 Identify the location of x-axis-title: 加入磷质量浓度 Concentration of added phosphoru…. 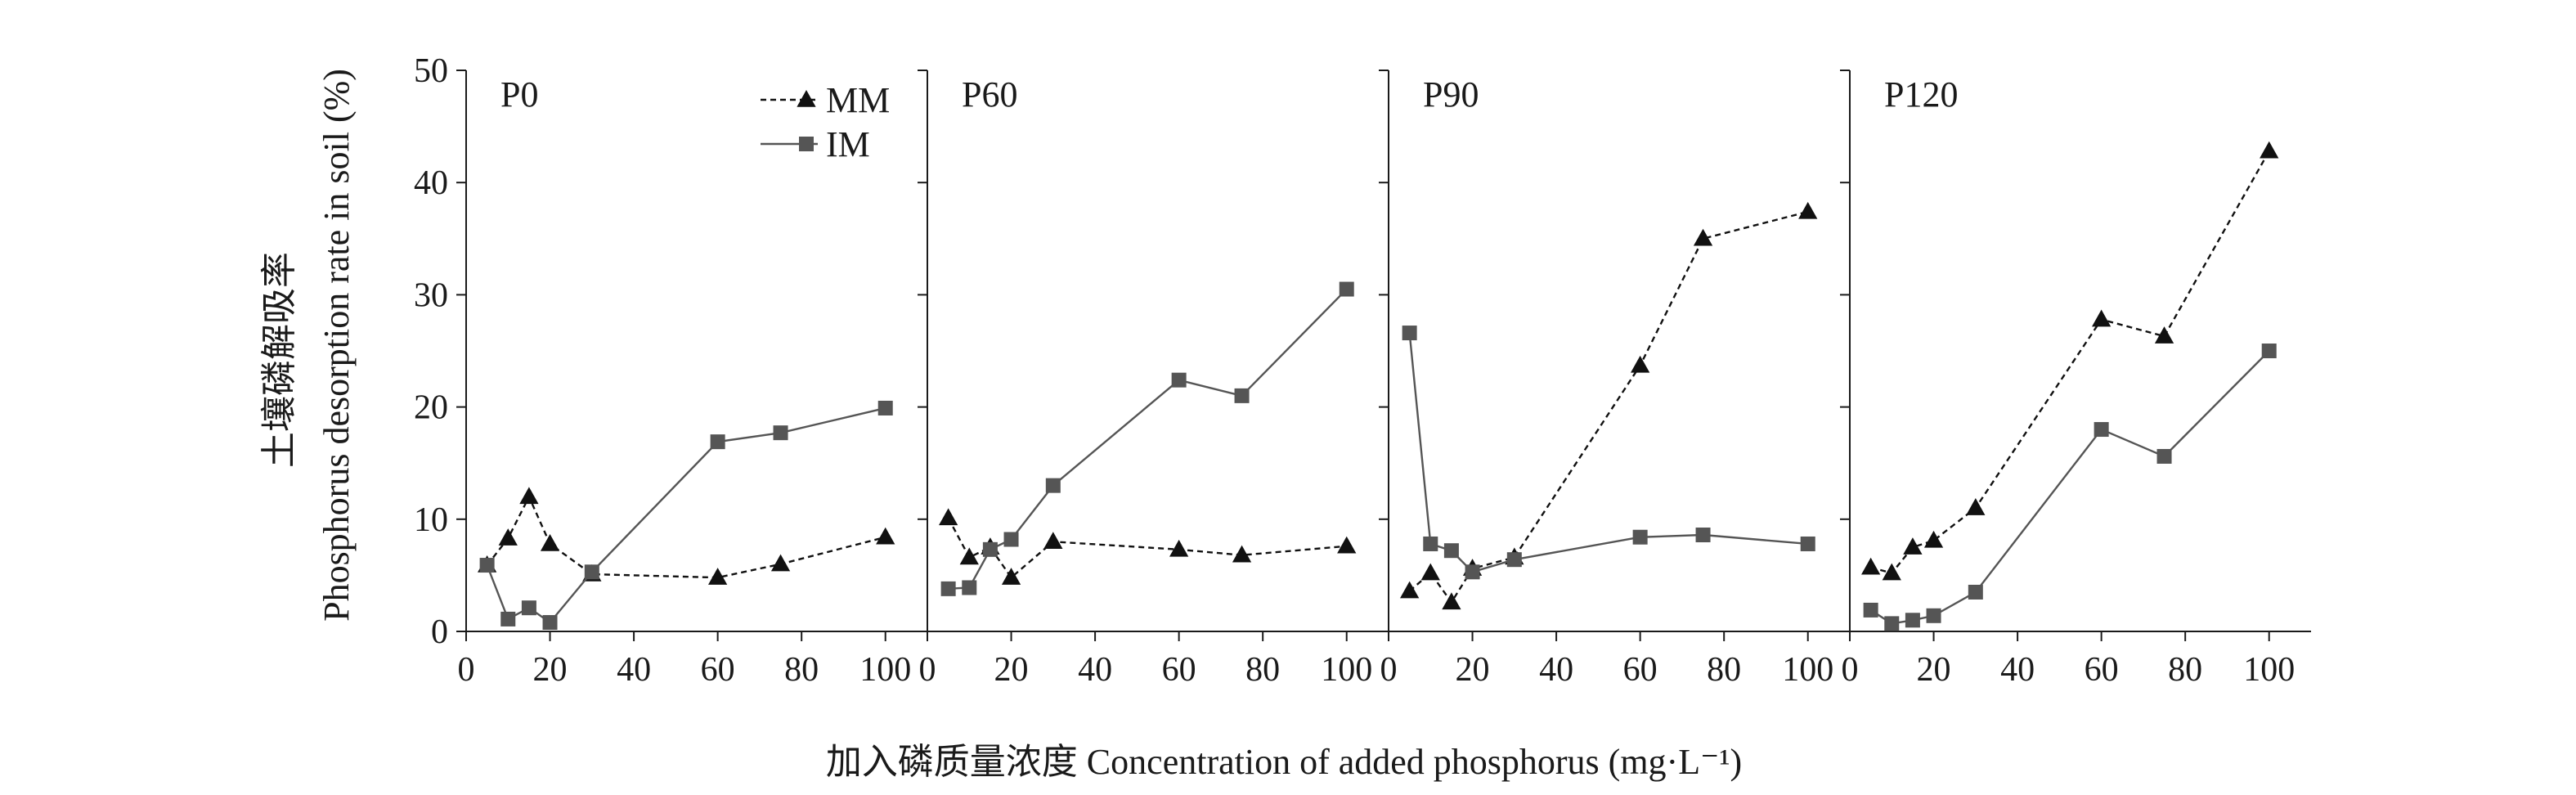
(1284, 762).